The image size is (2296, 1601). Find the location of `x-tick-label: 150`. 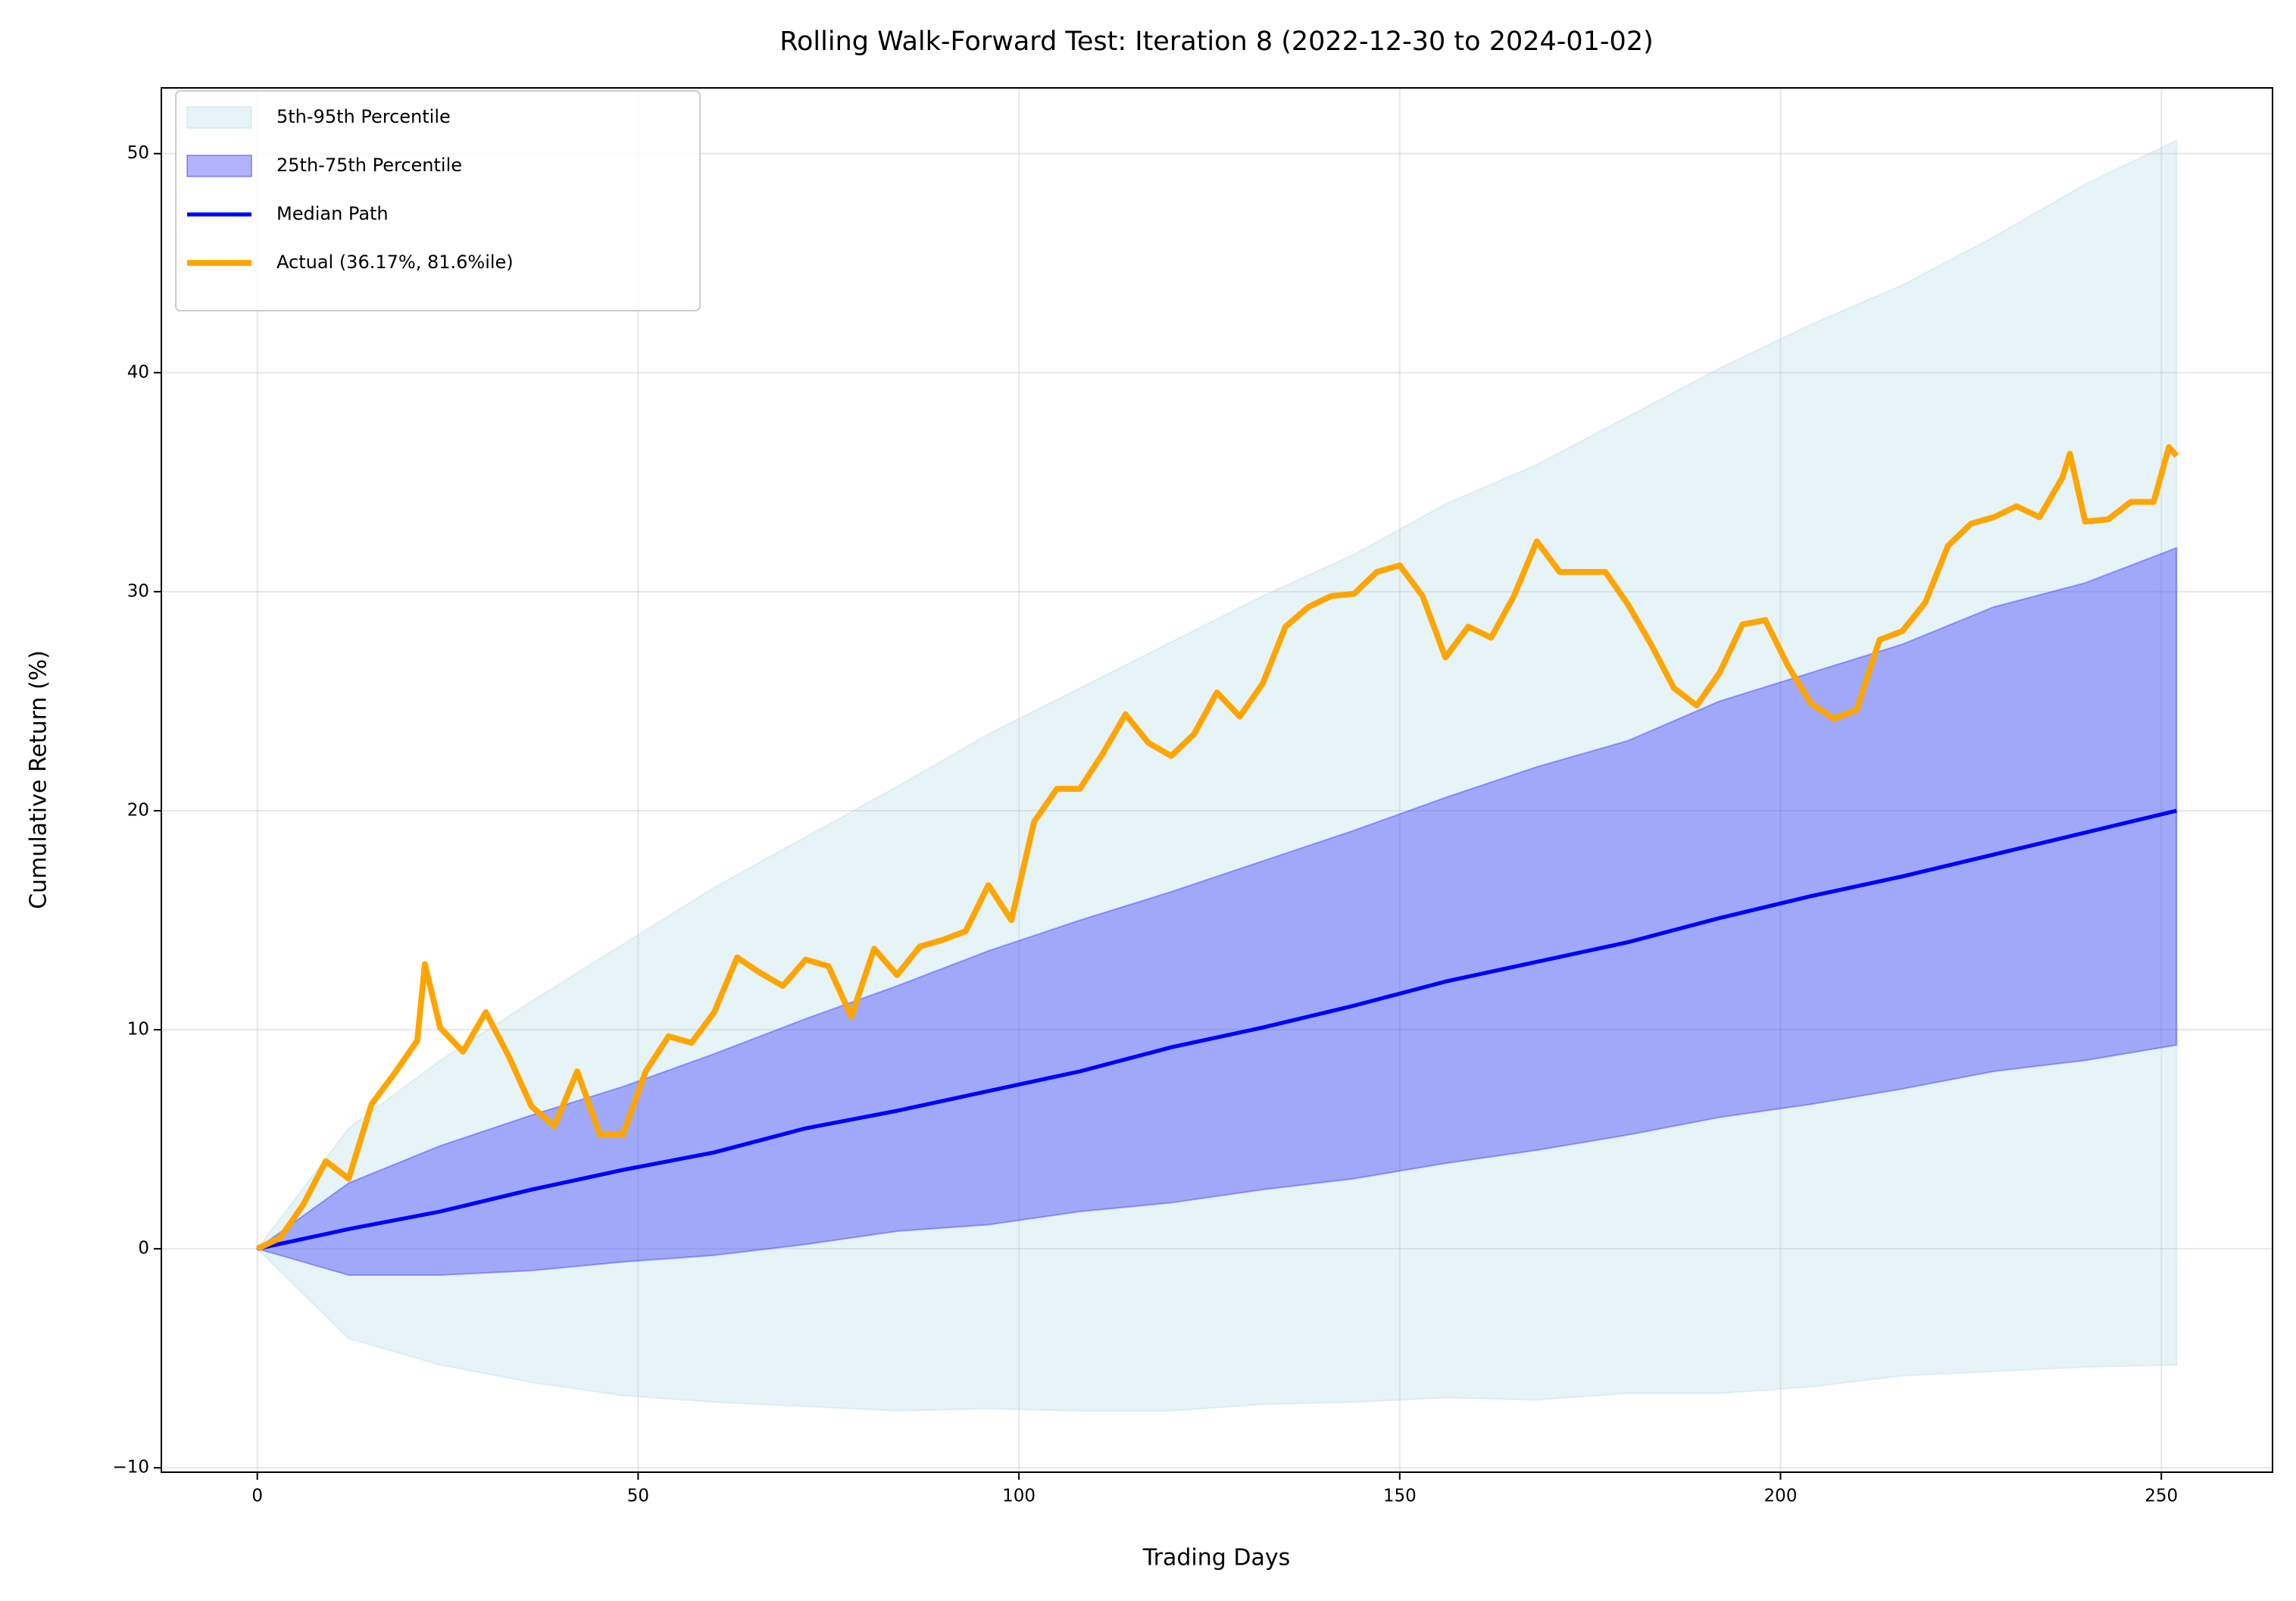

x-tick-label: 150 is located at coordinates (1400, 1496).